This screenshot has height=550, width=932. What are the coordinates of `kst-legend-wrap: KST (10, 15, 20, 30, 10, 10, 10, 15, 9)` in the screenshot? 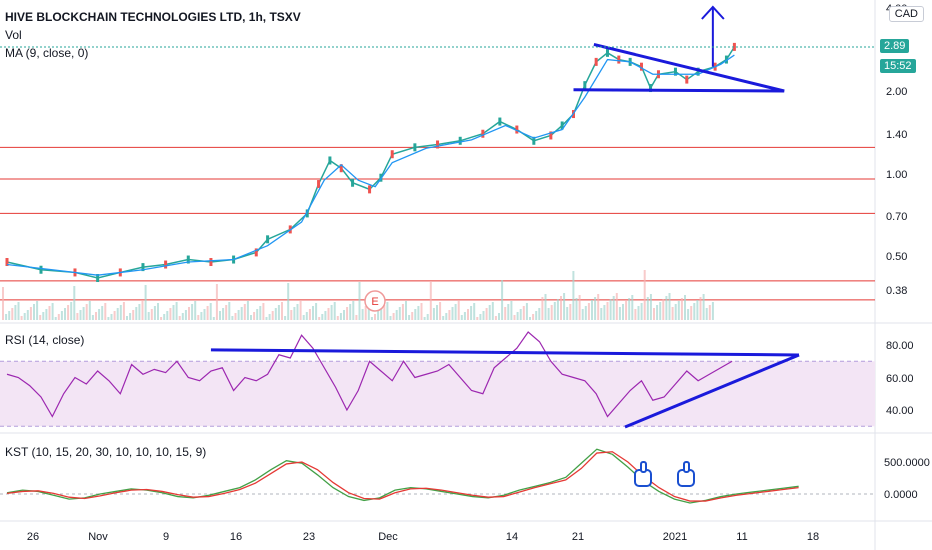 It's located at (105, 452).